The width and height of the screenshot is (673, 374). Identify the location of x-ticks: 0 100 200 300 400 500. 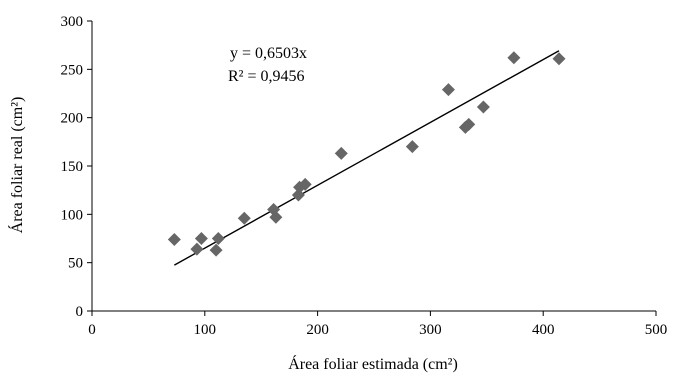
(377, 324).